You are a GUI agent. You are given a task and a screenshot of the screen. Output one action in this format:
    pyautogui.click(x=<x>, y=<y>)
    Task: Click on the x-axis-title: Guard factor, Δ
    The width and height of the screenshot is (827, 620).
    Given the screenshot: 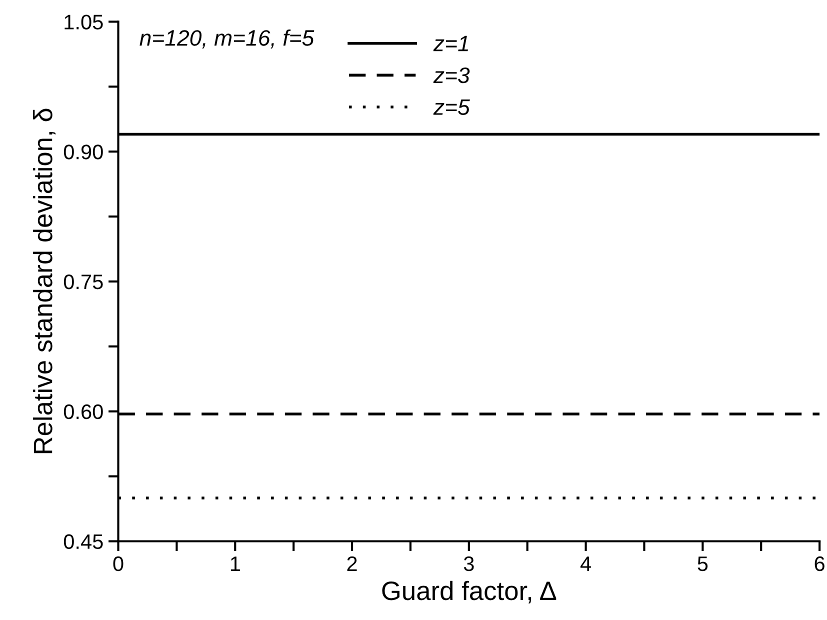 What is the action you would take?
    pyautogui.click(x=469, y=592)
    